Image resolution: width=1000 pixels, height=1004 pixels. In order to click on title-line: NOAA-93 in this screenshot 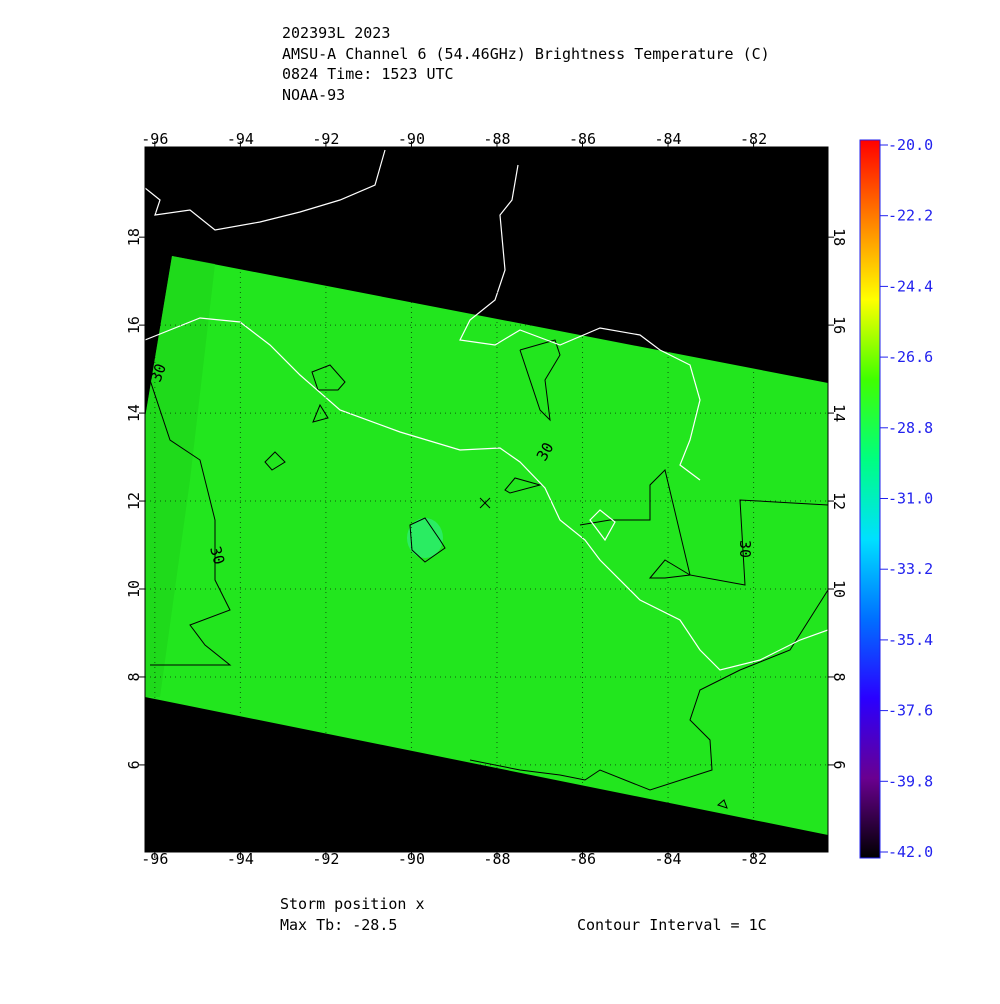, I will do `click(313, 95)`.